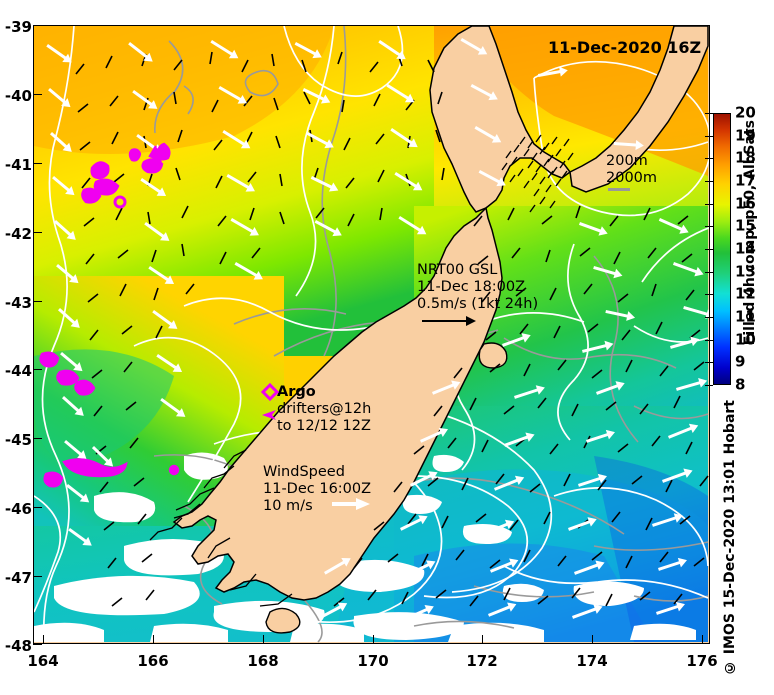 The width and height of the screenshot is (774, 695). Describe the element at coordinates (296, 392) in the screenshot. I see `argo-annotation-line1: Argo` at that location.